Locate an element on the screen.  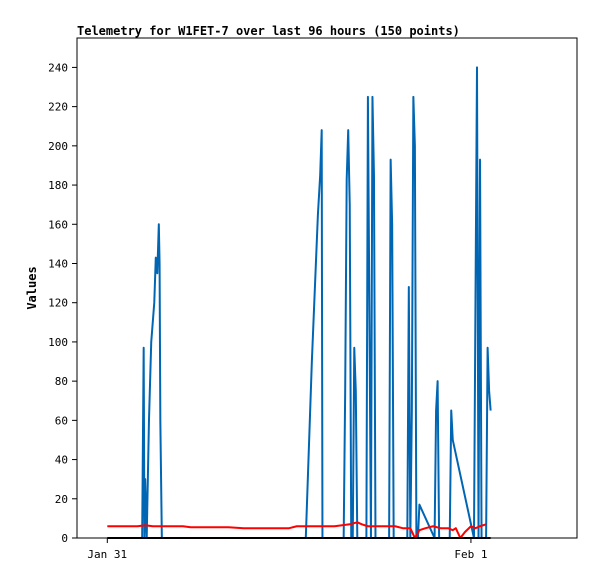
x-axis: Jan 31 Feb 1 is located at coordinates (287, 549).